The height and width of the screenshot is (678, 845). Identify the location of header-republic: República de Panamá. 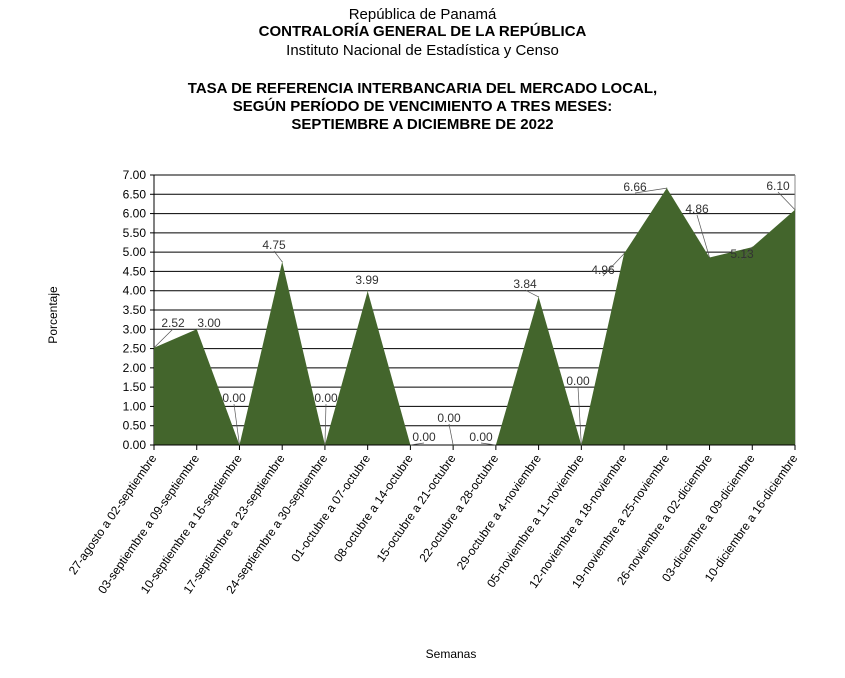
(422, 14).